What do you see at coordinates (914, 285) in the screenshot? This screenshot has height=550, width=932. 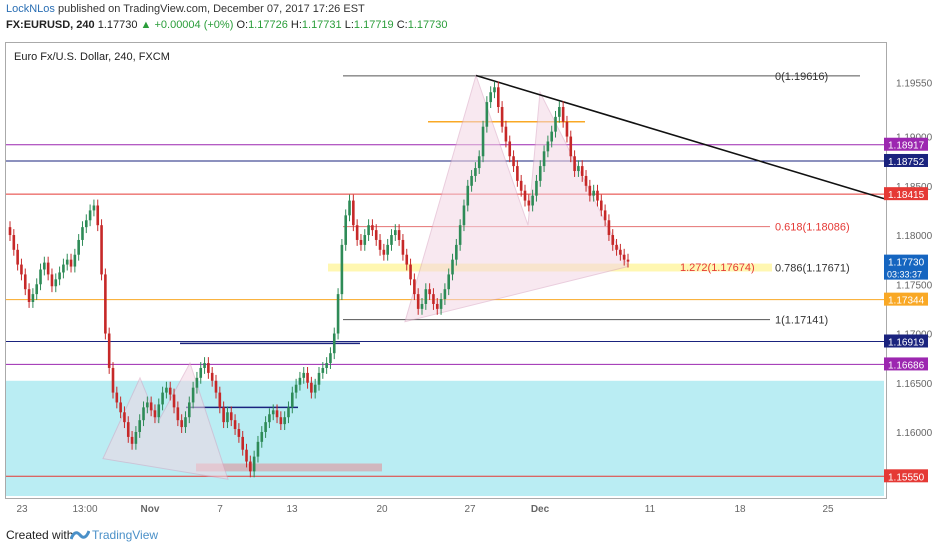 I see `y-tick-label: 1.17500` at bounding box center [914, 285].